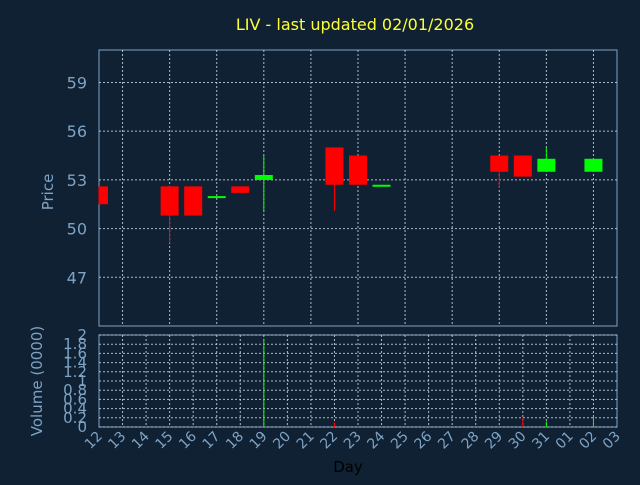  Describe the element at coordinates (75, 418) in the screenshot. I see `volume-tick-label: 0.2` at that location.